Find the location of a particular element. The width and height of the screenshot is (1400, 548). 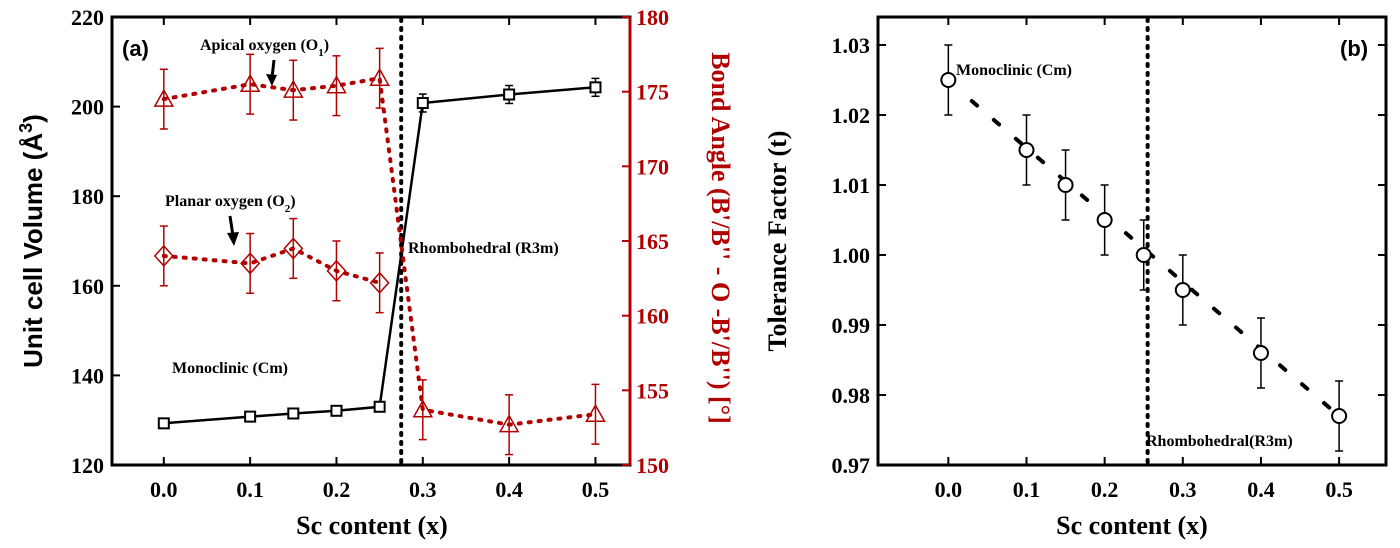

chart-a-x-axis-title: Sc content (x) is located at coordinates (372, 525).